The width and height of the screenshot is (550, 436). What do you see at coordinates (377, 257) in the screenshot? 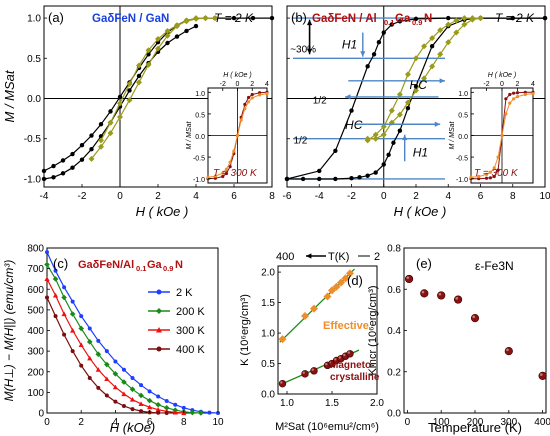
I see `top-axis-2: 2` at bounding box center [377, 257].